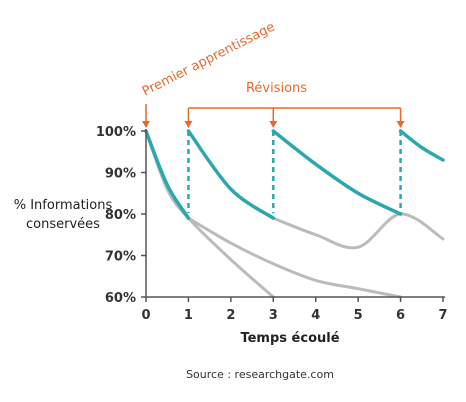 The image size is (466, 402). What do you see at coordinates (442, 315) in the screenshot?
I see `x-tick-label-7: 7` at bounding box center [442, 315].